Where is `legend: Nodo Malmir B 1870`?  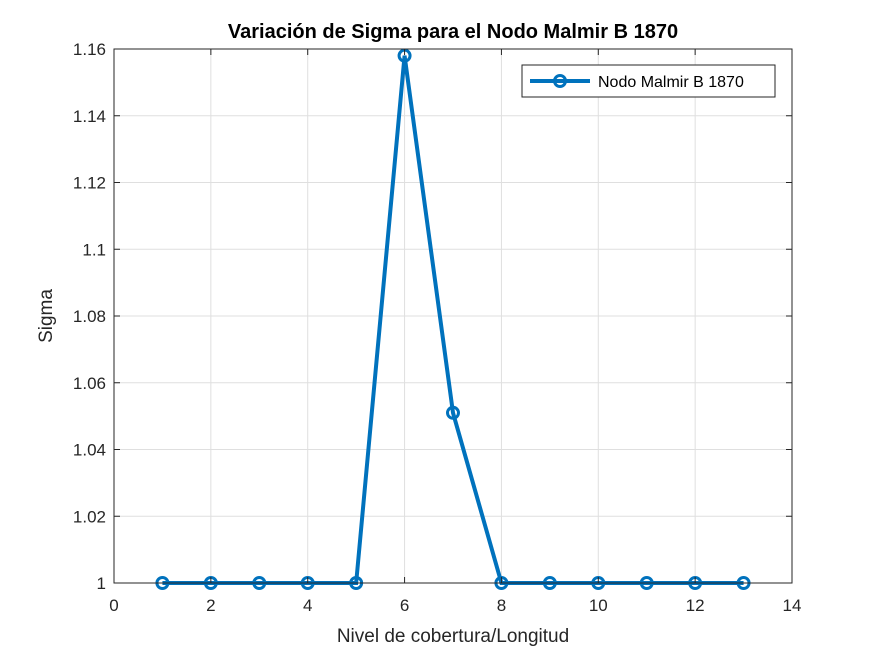
legend: Nodo Malmir B 1870 is located at coordinates (648, 81).